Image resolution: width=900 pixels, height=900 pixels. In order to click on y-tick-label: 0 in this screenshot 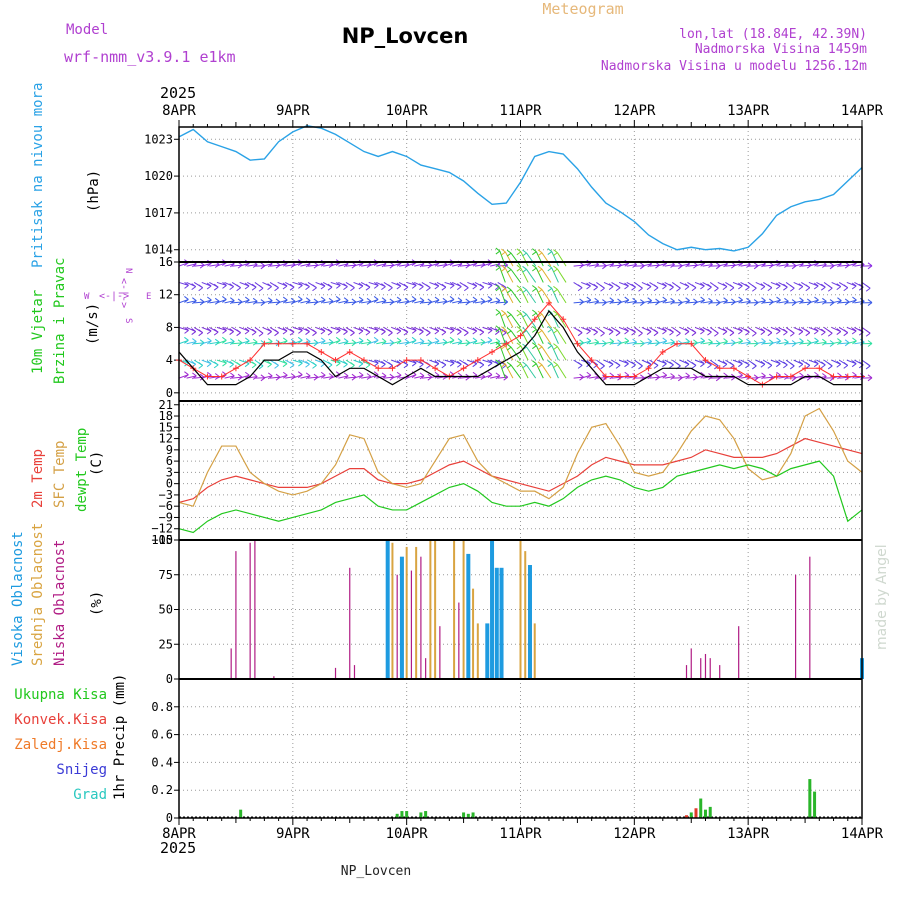, I will do `click(169, 818)`.